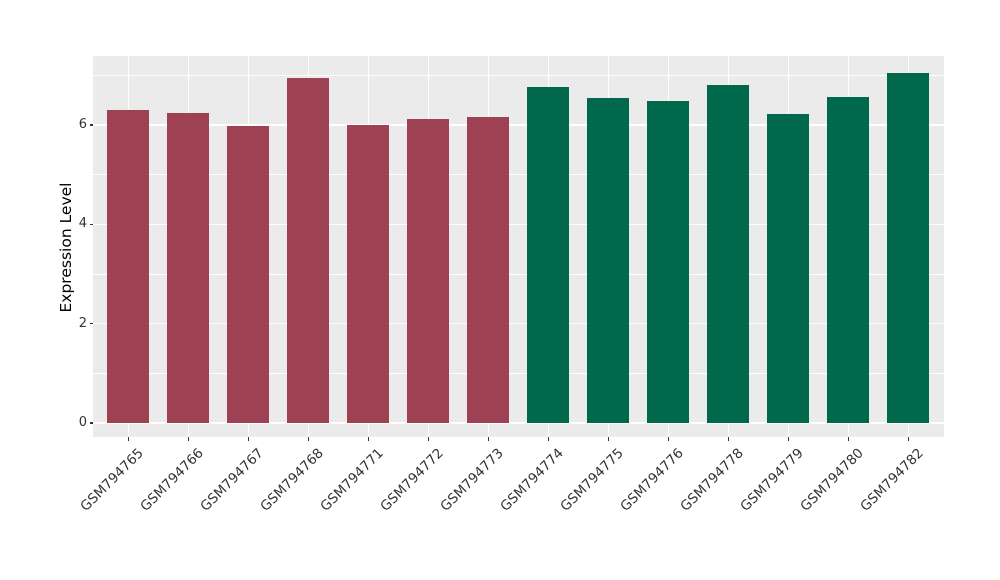 This screenshot has height=580, width=1000. I want to click on y-tick-label: 4, so click(82, 224).